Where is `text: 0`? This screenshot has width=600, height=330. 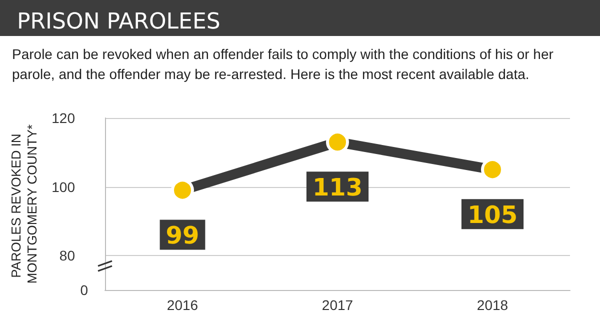
text: 0 is located at coordinates (84, 290).